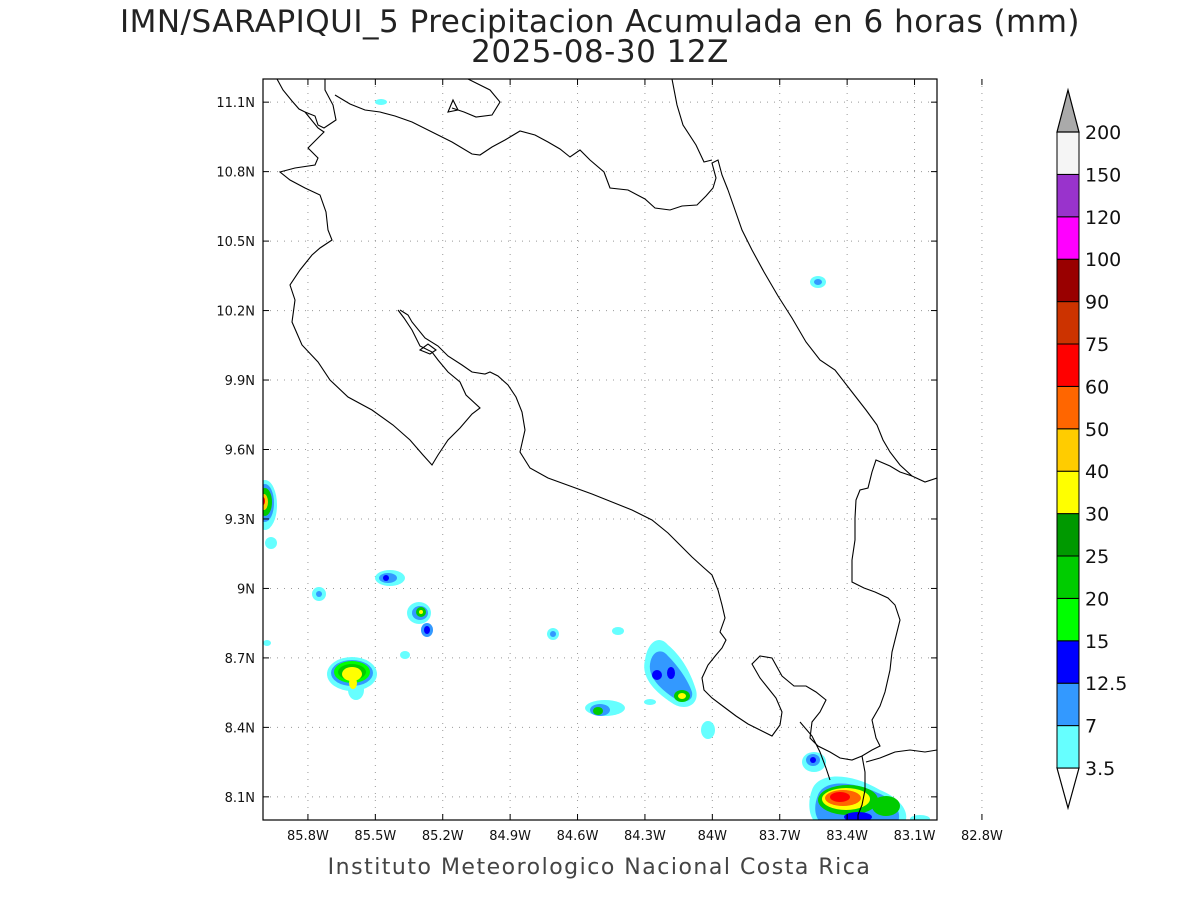 This screenshot has height=900, width=1200. I want to click on x-tick-label: 83.7W, so click(780, 836).